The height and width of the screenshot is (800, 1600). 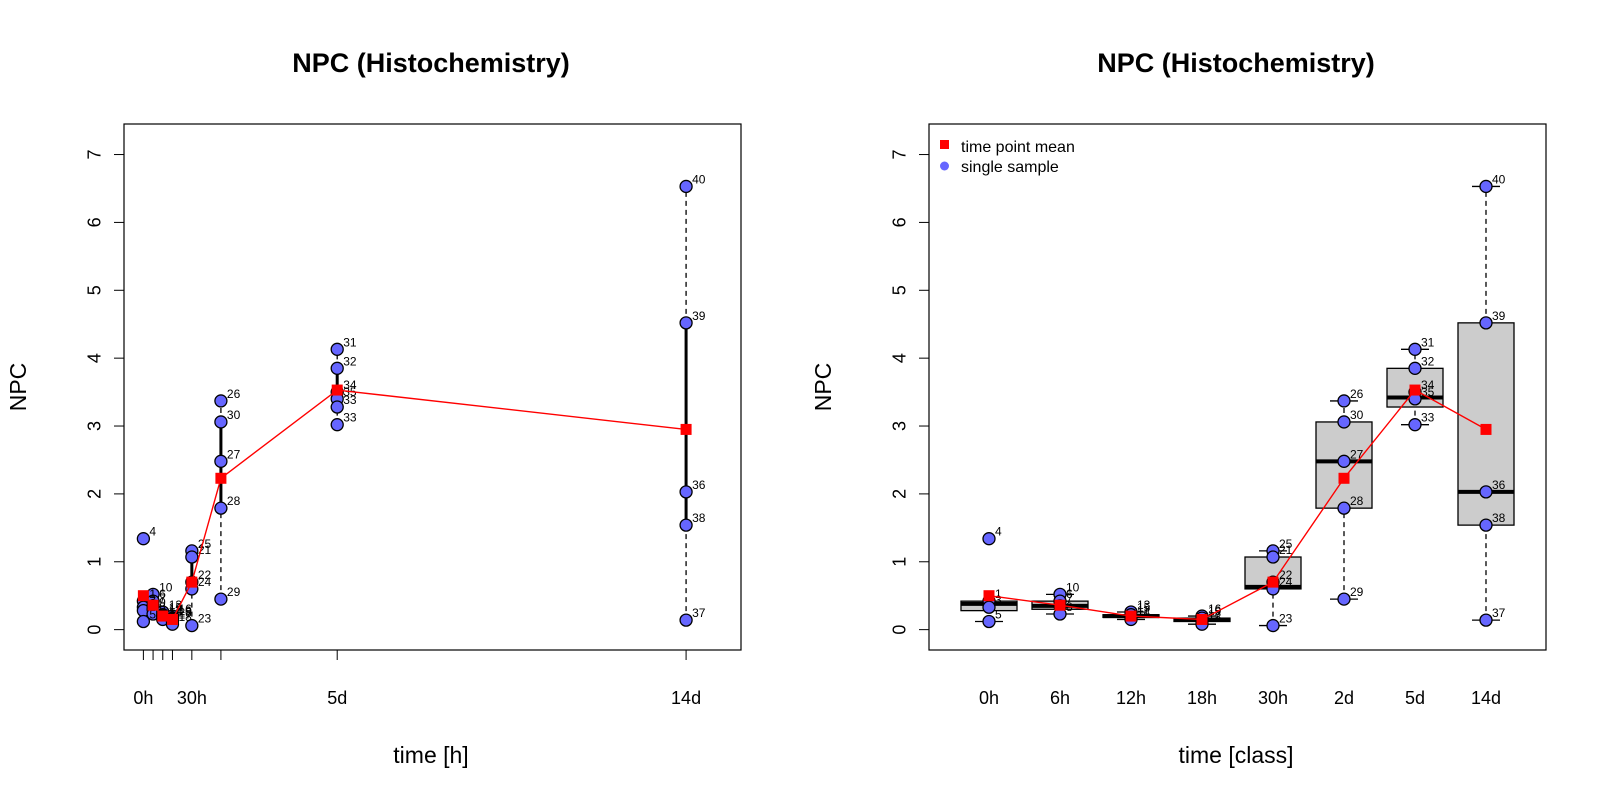 What do you see at coordinates (998, 600) in the screenshot?
I see `right-plot-sample-label: 3` at bounding box center [998, 600].